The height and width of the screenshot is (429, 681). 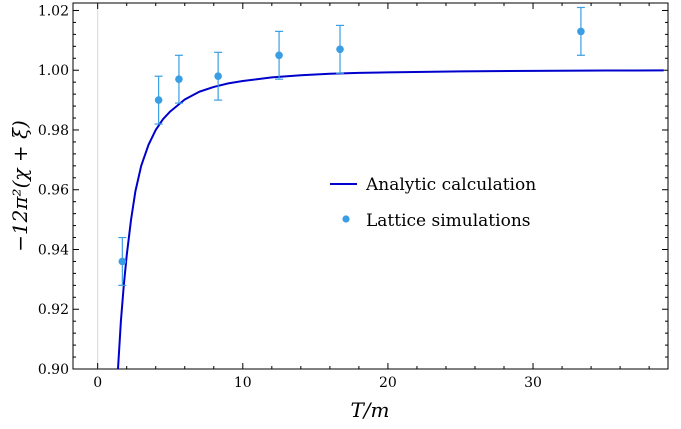 I want to click on x-axis-label: T/m, so click(x=369, y=410).